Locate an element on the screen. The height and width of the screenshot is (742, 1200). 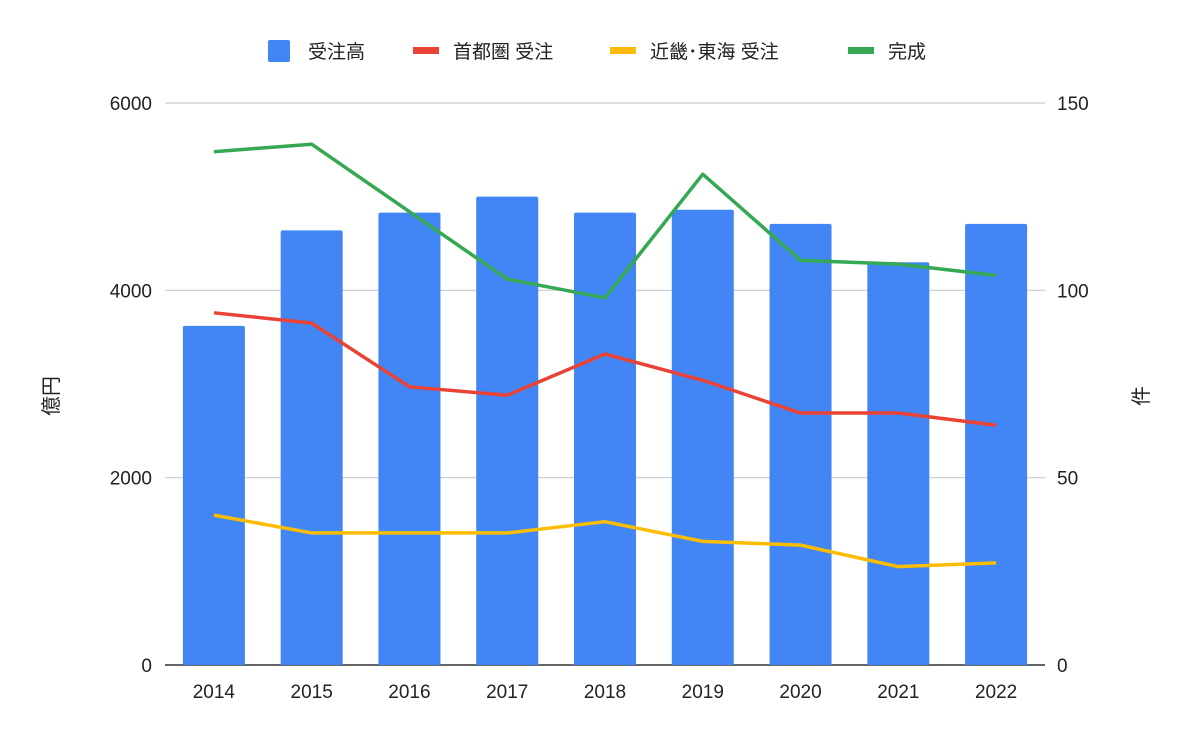
x-tick-label: 2015 is located at coordinates (312, 692).